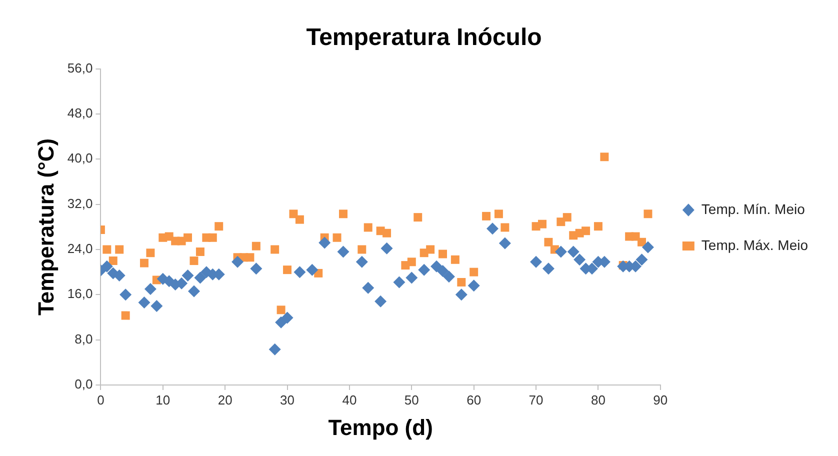  Describe the element at coordinates (80, 294) in the screenshot. I see `y-tick-label: 16,0` at that location.